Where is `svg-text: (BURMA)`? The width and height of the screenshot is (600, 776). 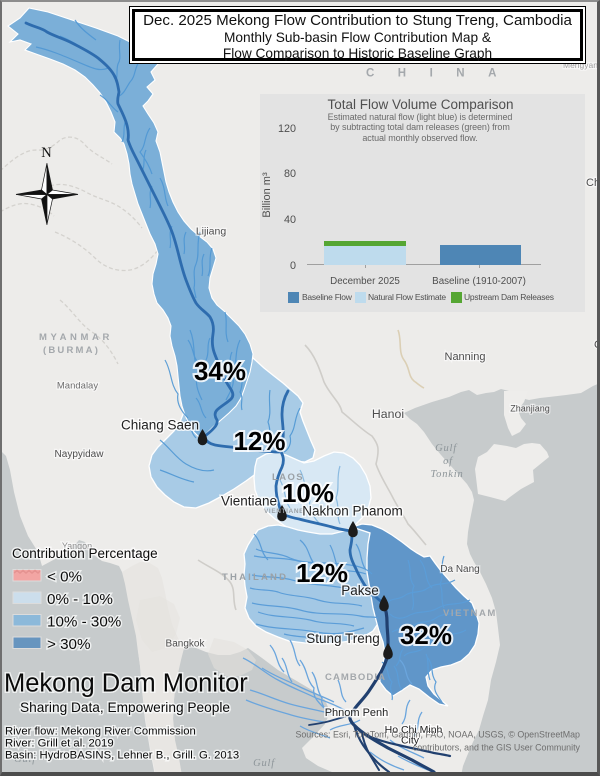 svg-text: (BURMA) is located at coordinates (71, 350).